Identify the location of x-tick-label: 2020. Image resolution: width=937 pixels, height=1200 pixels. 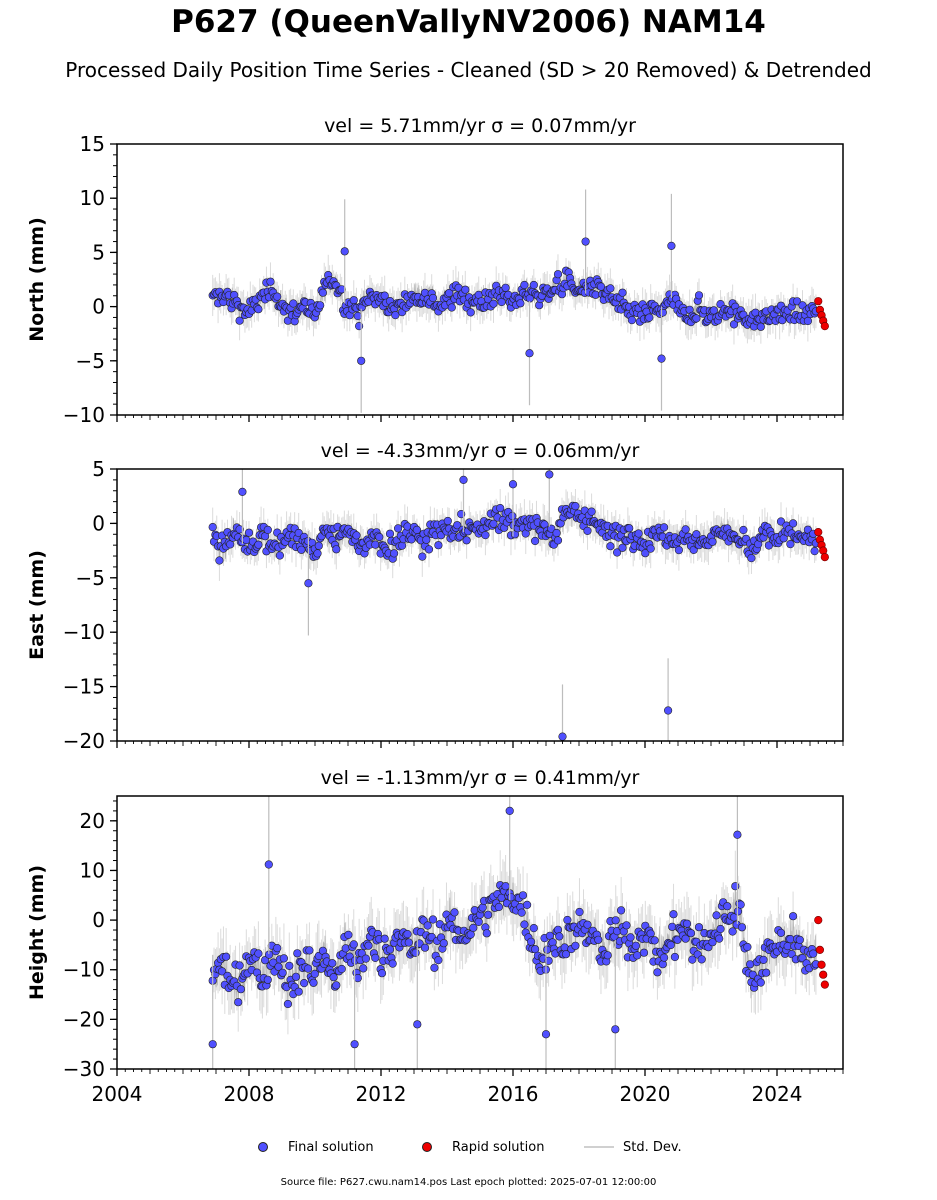
(645, 1094).